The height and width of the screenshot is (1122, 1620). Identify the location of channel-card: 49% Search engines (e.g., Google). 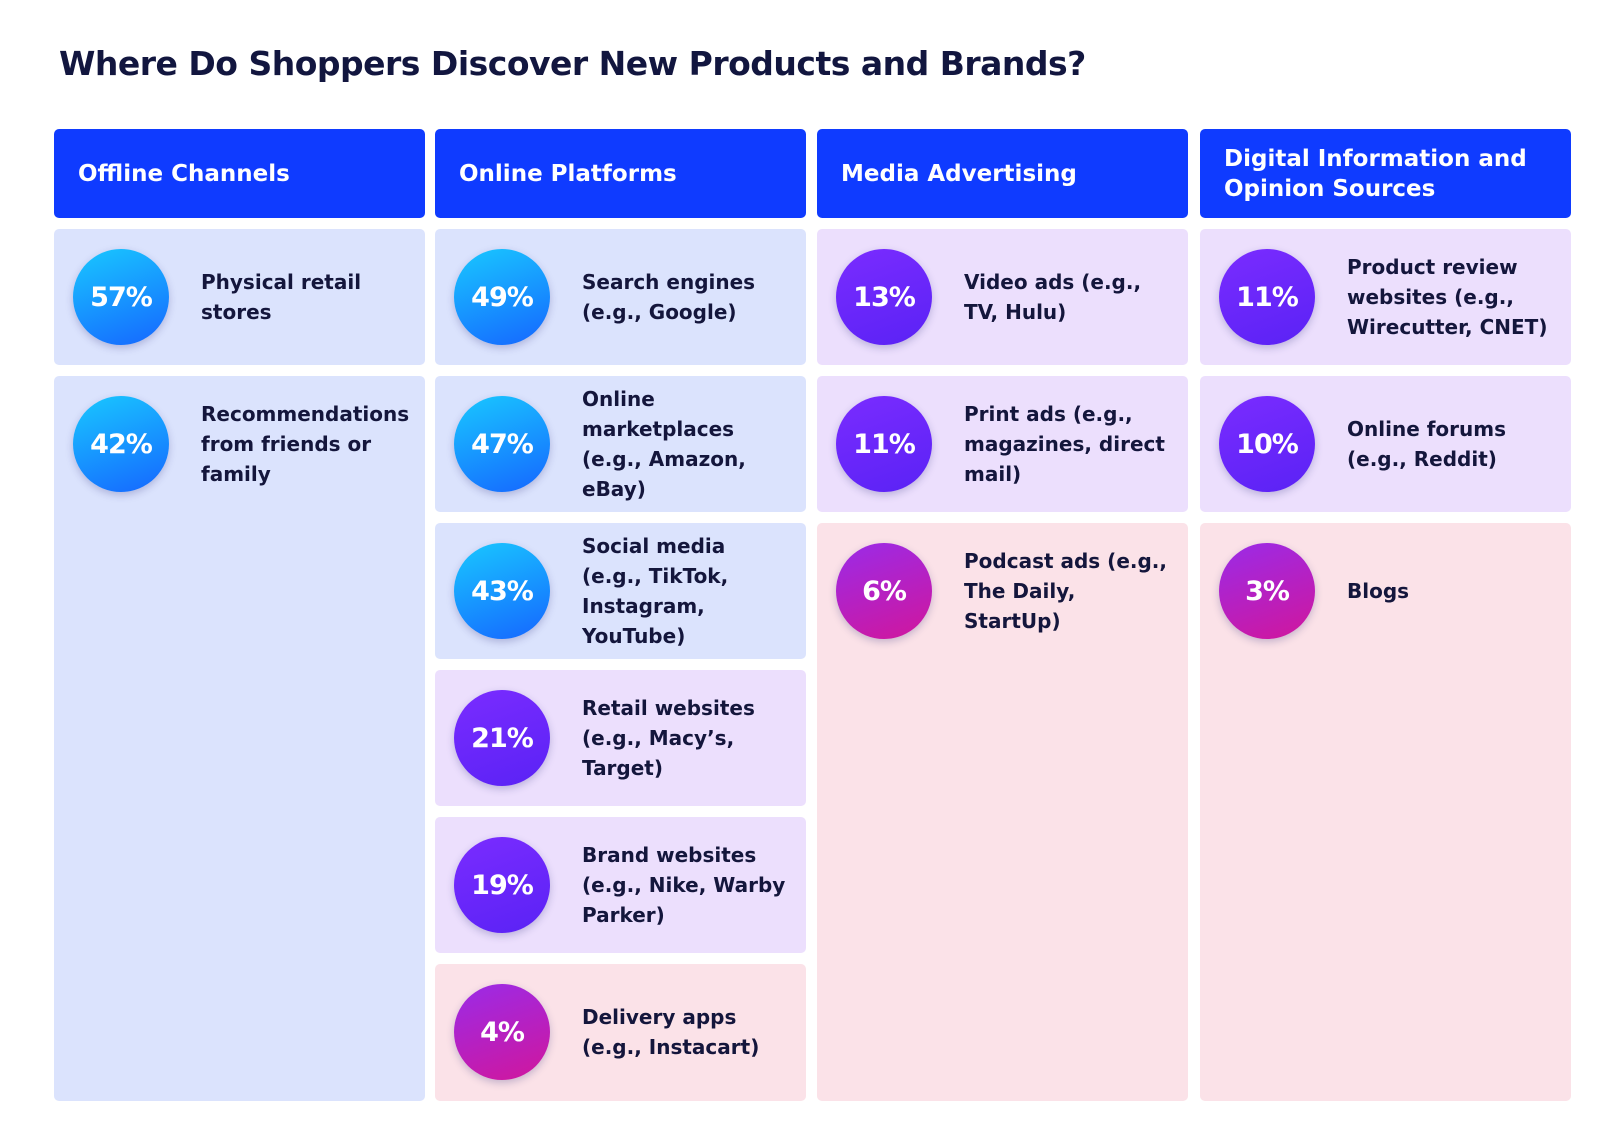
(620, 297).